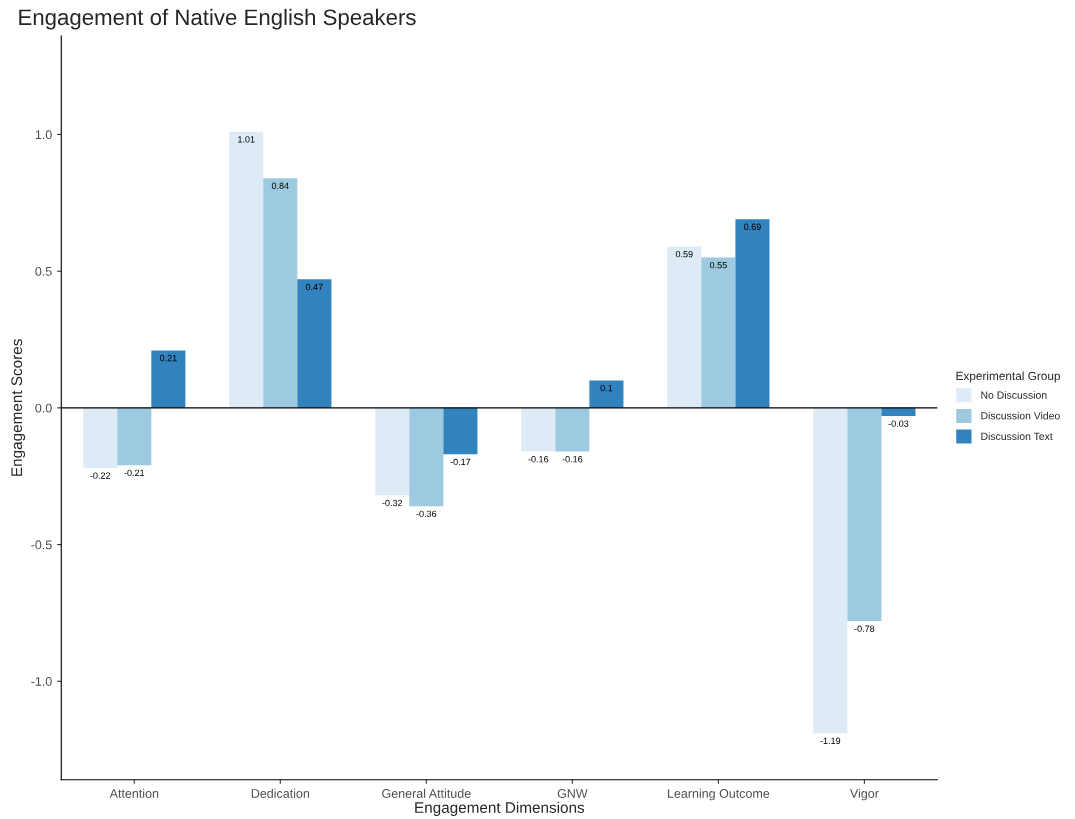  What do you see at coordinates (41, 681) in the screenshot?
I see `y-tick-label: -1.0` at bounding box center [41, 681].